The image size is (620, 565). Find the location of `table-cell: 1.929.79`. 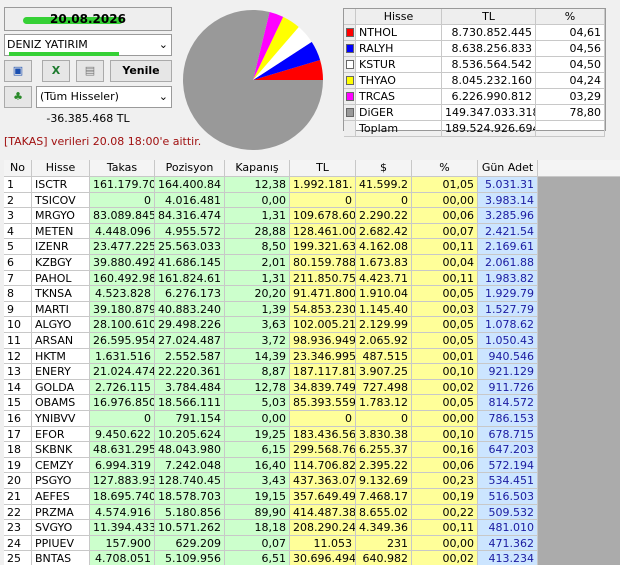

table-cell: 1.929.79 is located at coordinates (508, 294).